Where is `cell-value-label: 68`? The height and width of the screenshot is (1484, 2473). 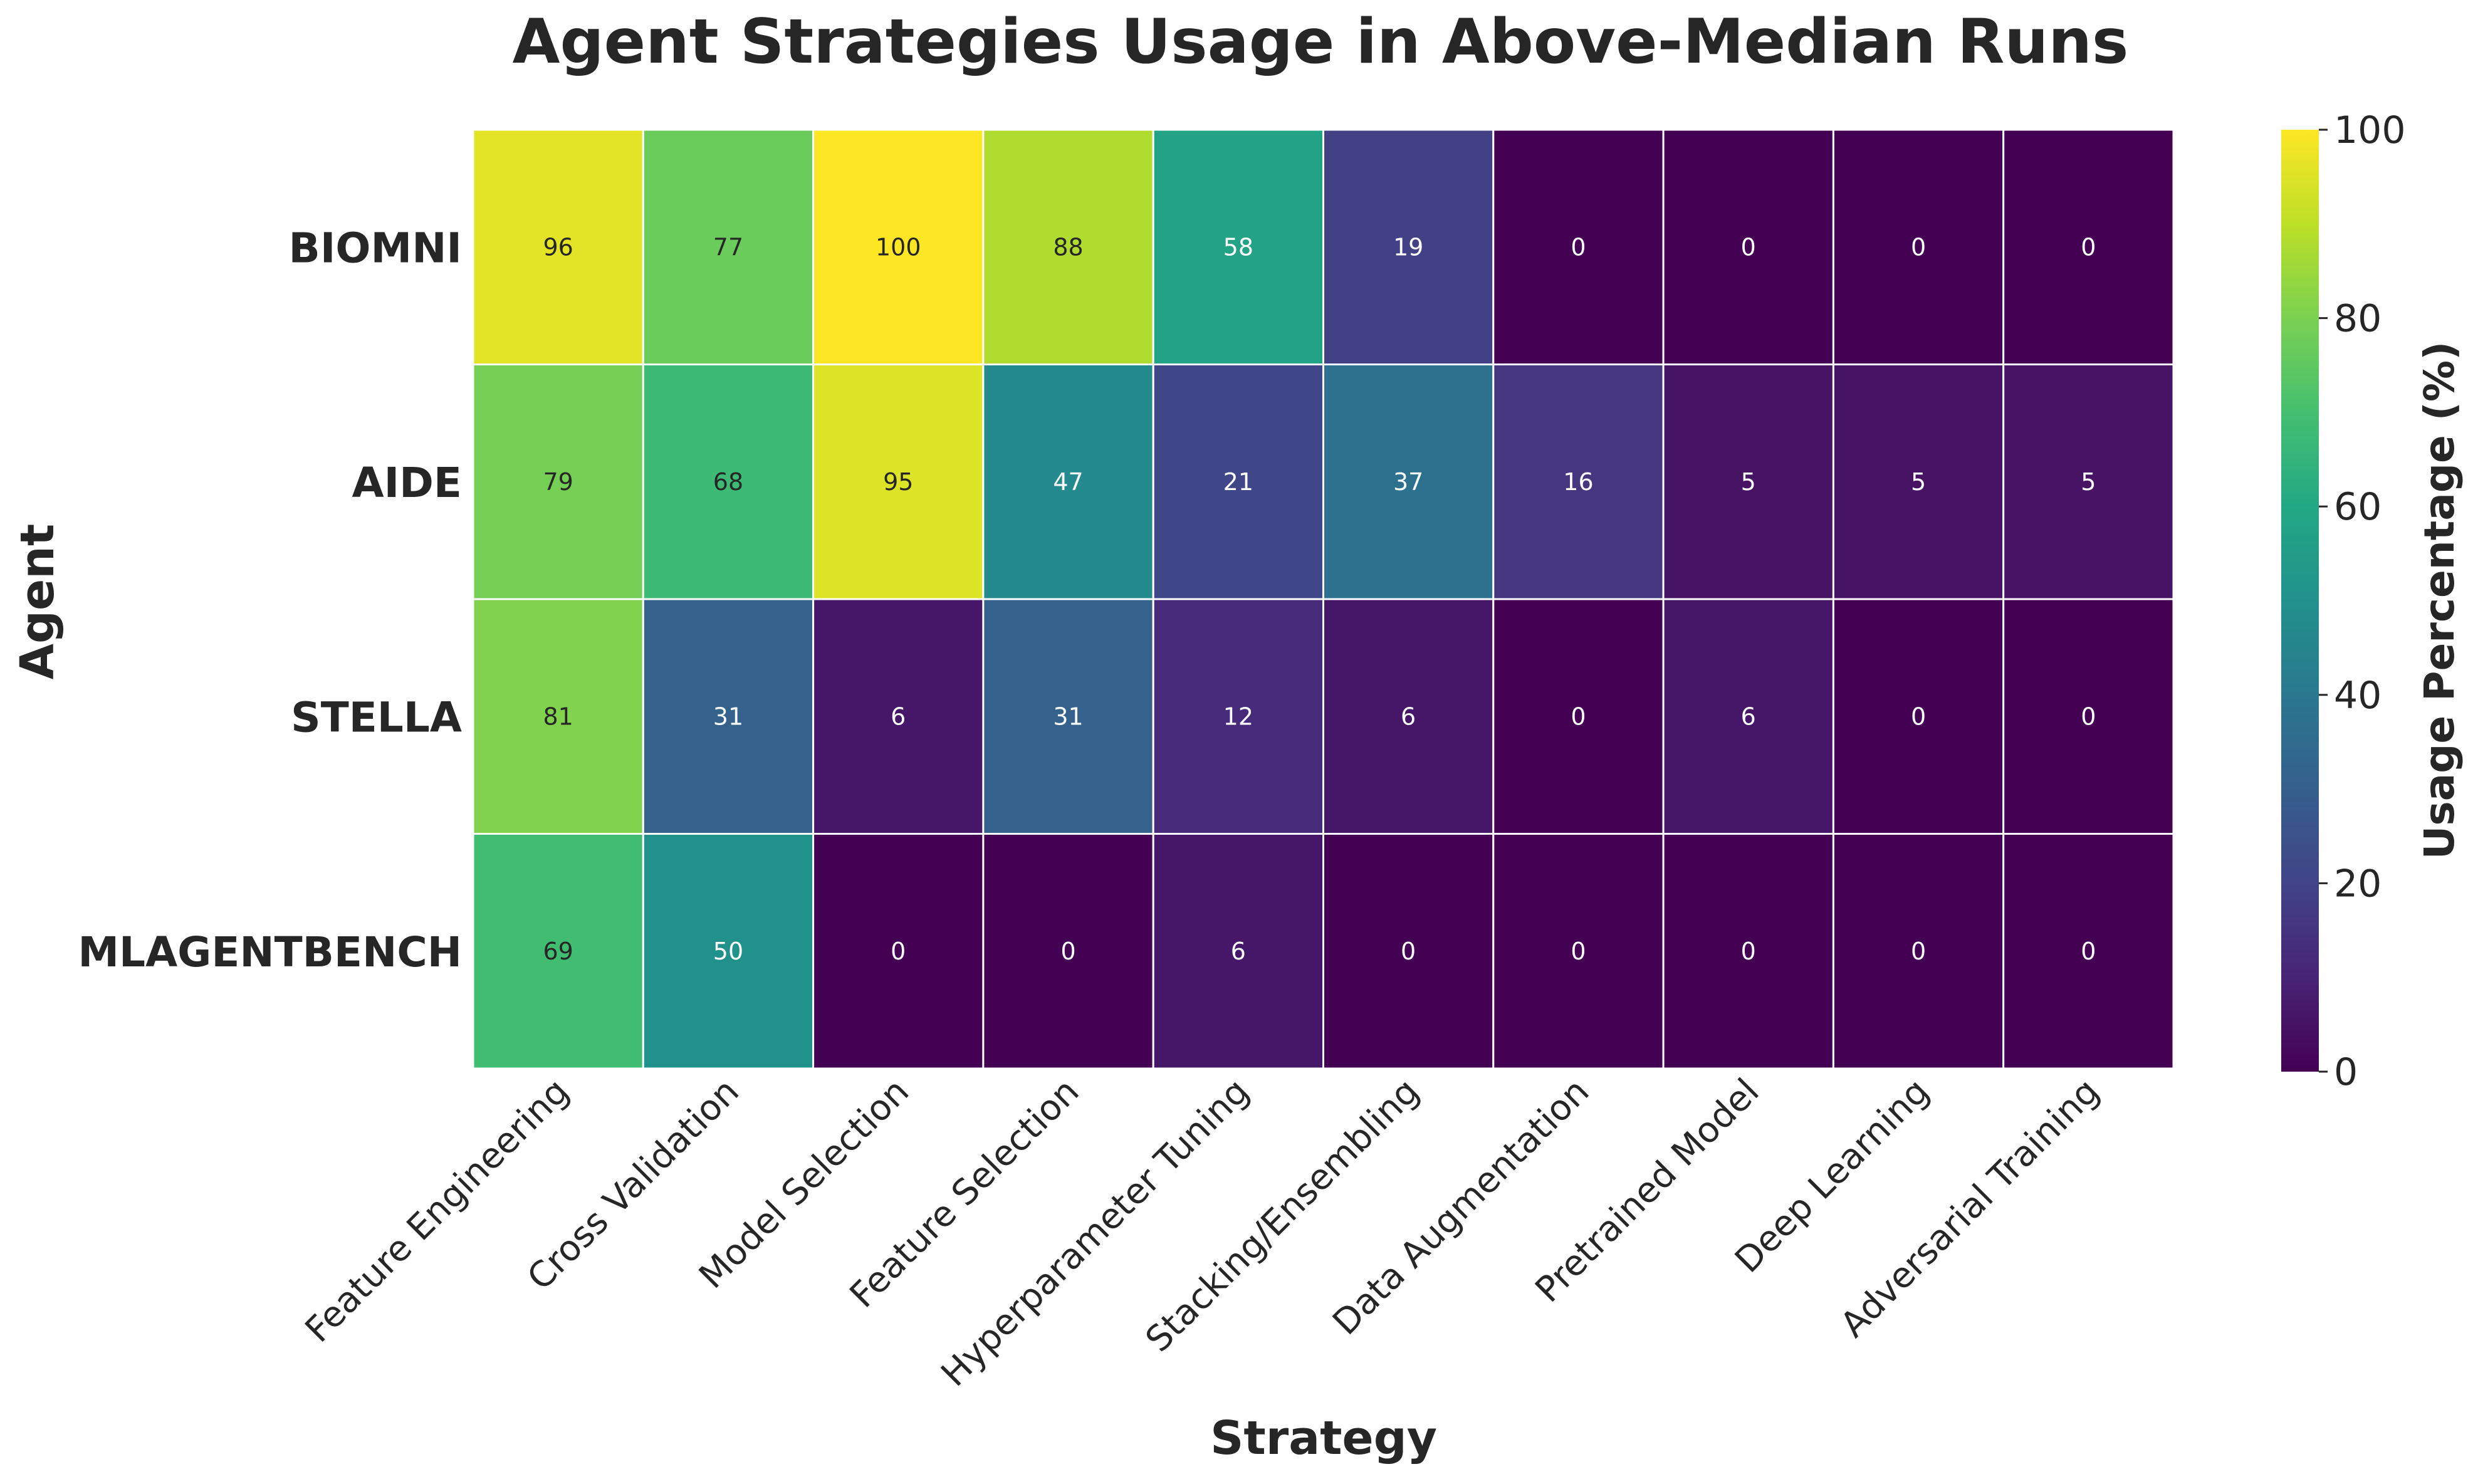
cell-value-label: 68 is located at coordinates (728, 482).